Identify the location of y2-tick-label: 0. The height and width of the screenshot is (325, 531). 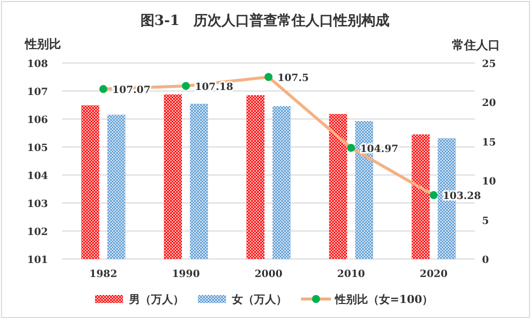
(485, 260).